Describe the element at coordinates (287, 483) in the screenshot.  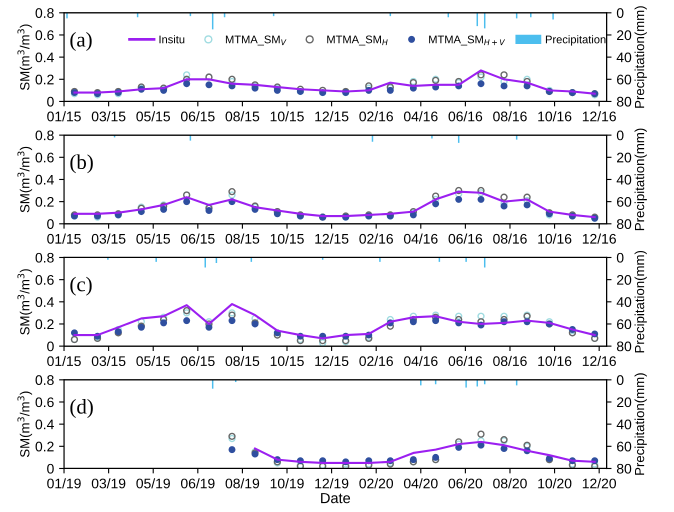
I see `x-tick-label: 10/19` at that location.